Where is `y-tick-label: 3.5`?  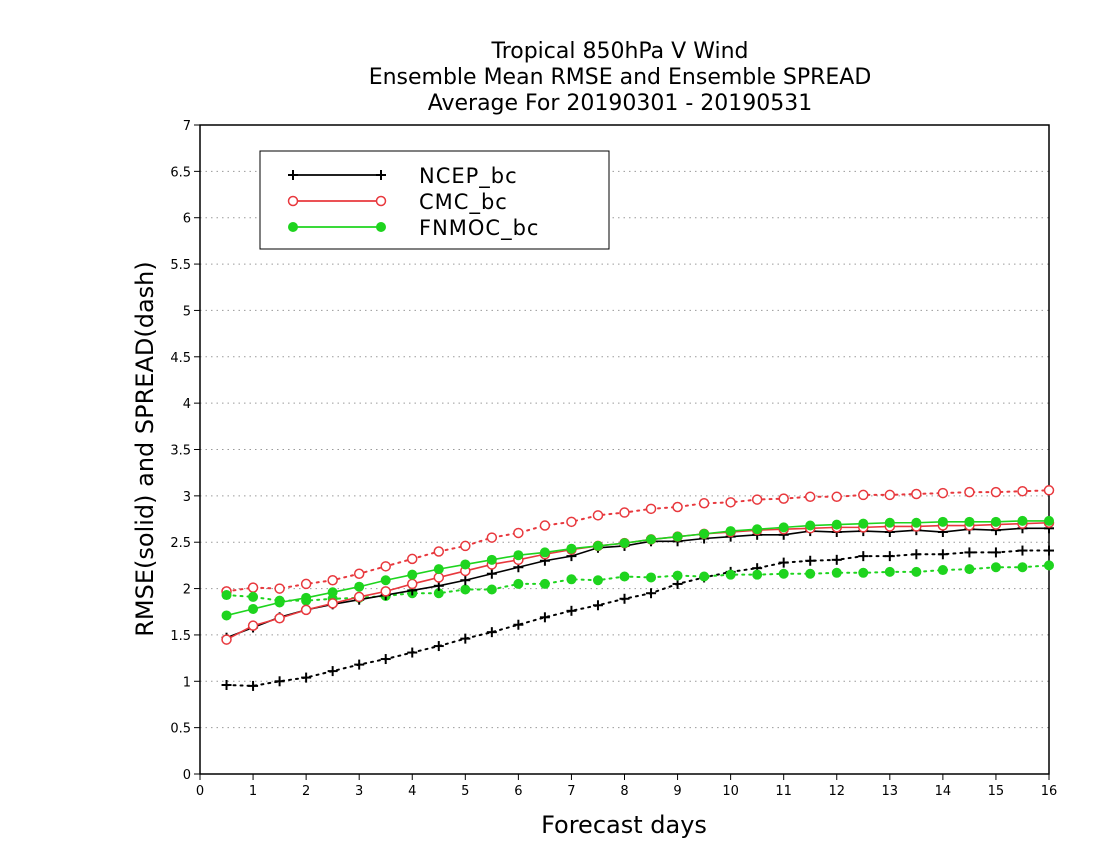 y-tick-label: 3.5 is located at coordinates (180, 451).